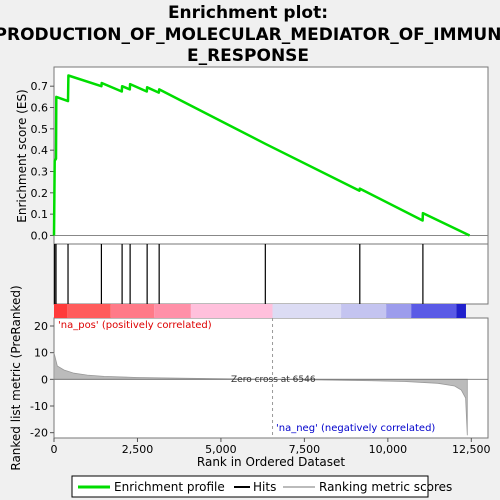 Image resolution: width=500 pixels, height=500 pixels. Describe the element at coordinates (39, 406) in the screenshot. I see `metric-y-tick-label: -10` at that location.